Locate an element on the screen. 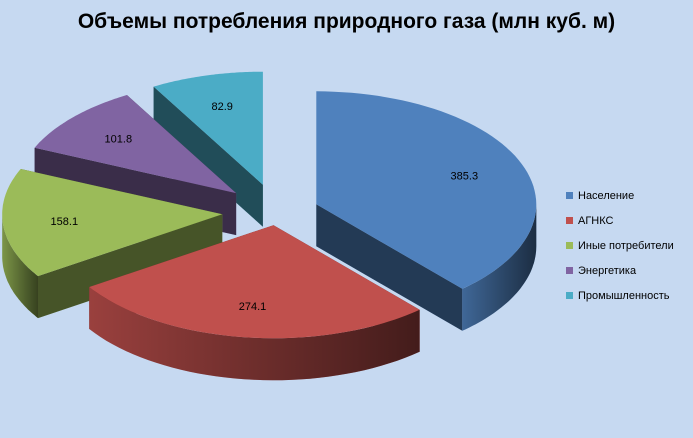 This screenshot has height=438, width=693. legend-item: Иные потребители is located at coordinates (620, 245).